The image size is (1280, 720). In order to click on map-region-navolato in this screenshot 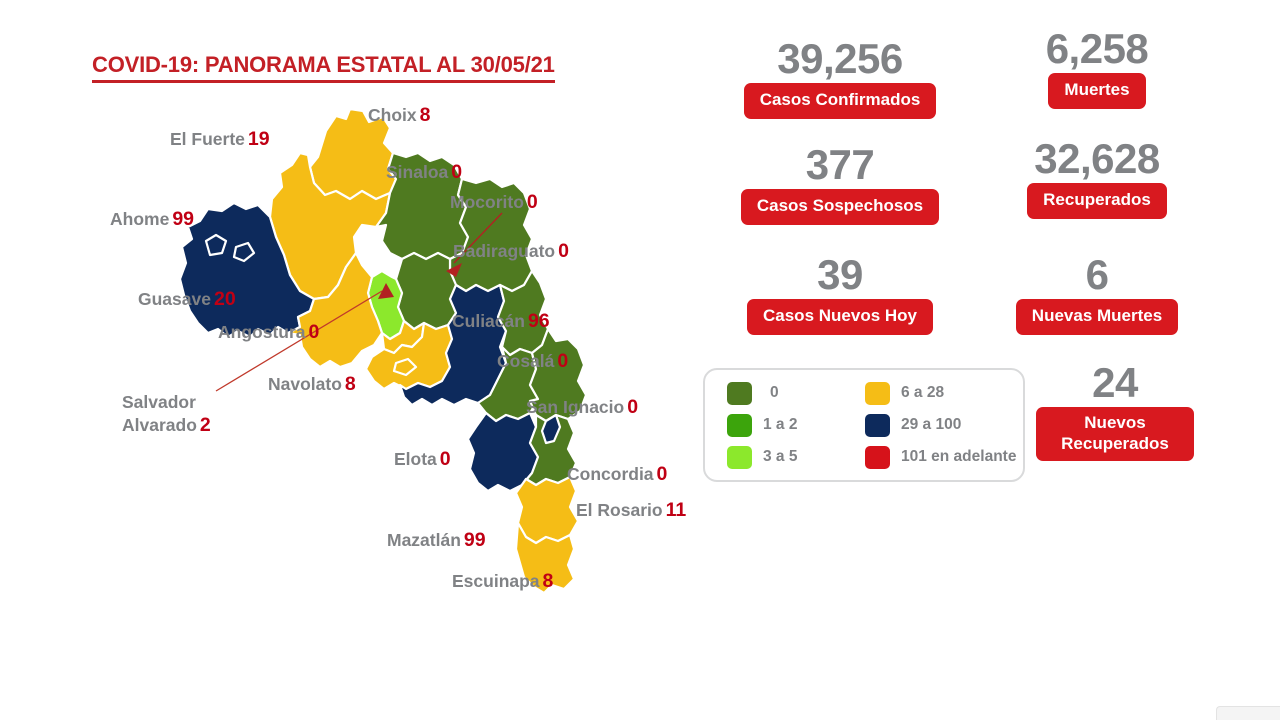, I will do `click(409, 356)`.